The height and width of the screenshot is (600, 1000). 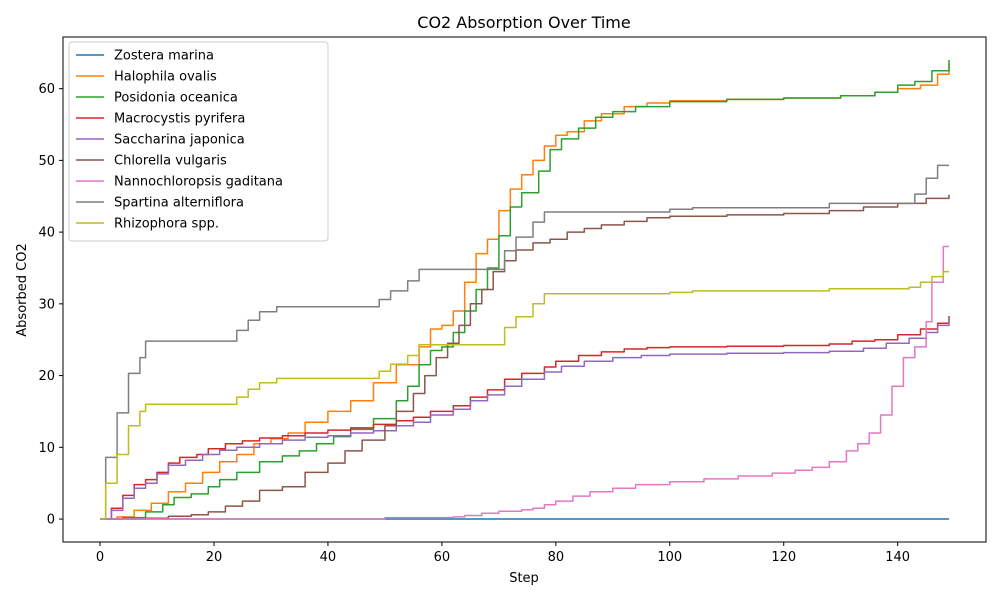 I want to click on y-tick-label-0: 0, so click(x=51, y=520).